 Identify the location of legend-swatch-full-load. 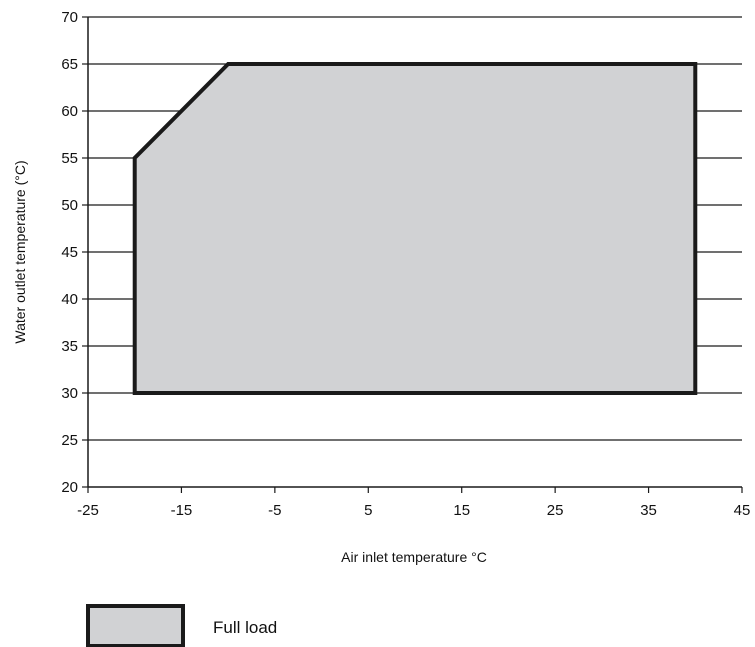
(135, 625).